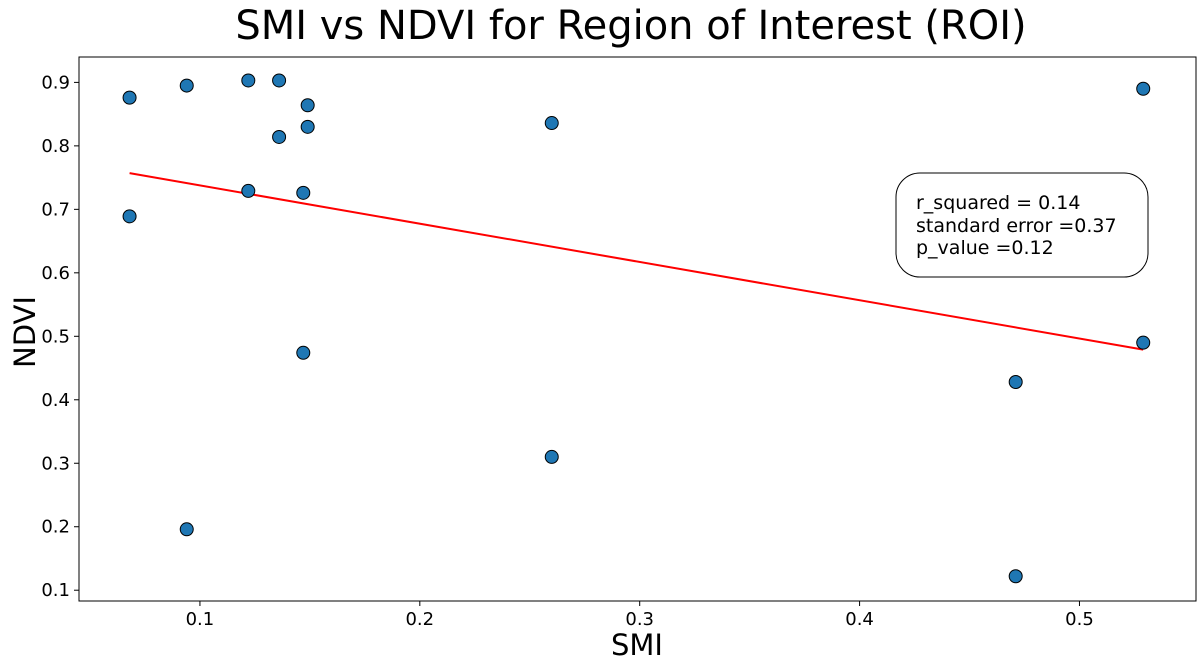 Image resolution: width=1202 pixels, height=667 pixels. Describe the element at coordinates (55, 82) in the screenshot. I see `y-tick-label: 0.9` at that location.